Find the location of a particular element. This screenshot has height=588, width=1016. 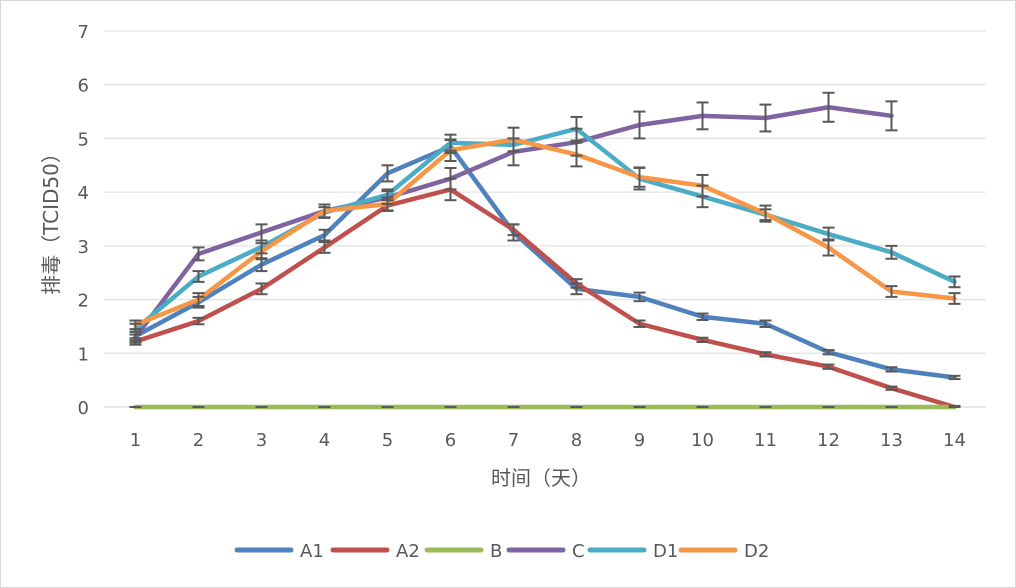

y-tick-label: 5 is located at coordinates (83, 139).